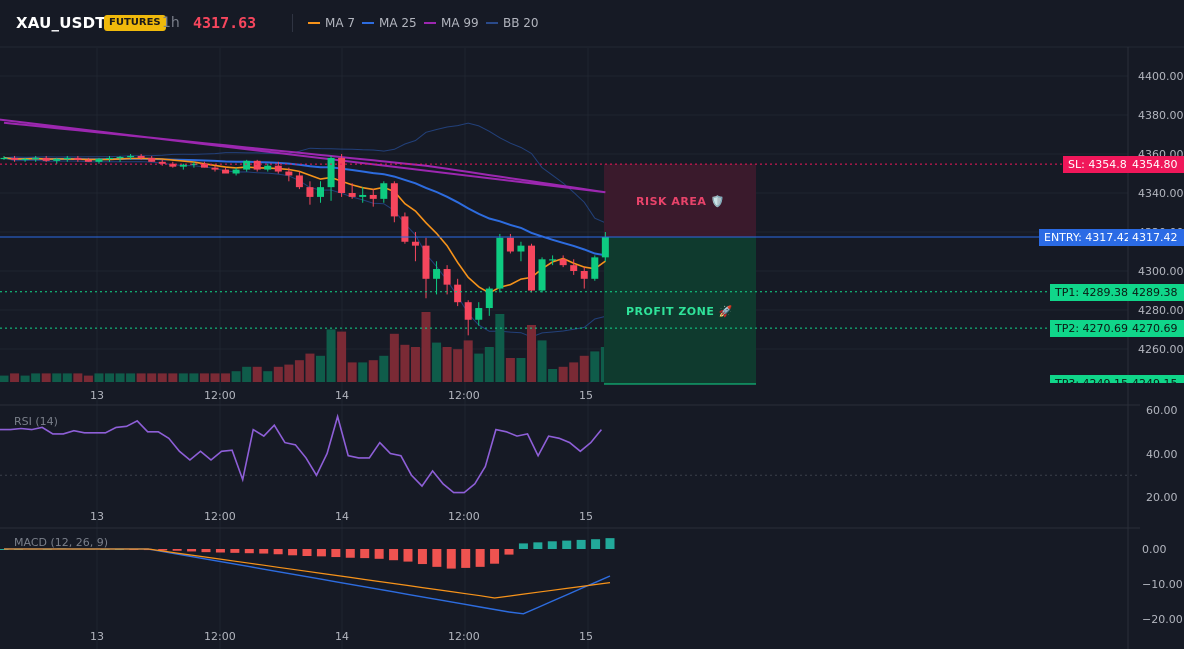 This screenshot has height=649, width=1184. Describe the element at coordinates (97, 636) in the screenshot. I see `time-tick: 13` at that location.